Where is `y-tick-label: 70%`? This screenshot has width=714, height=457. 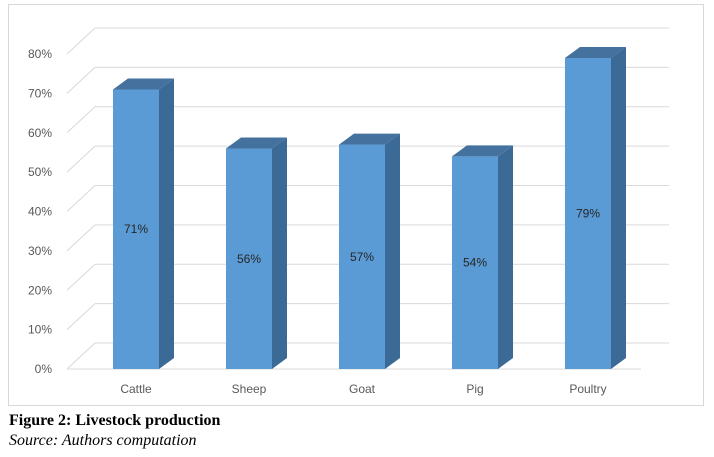
y-tick-label: 70% is located at coordinates (40, 93).